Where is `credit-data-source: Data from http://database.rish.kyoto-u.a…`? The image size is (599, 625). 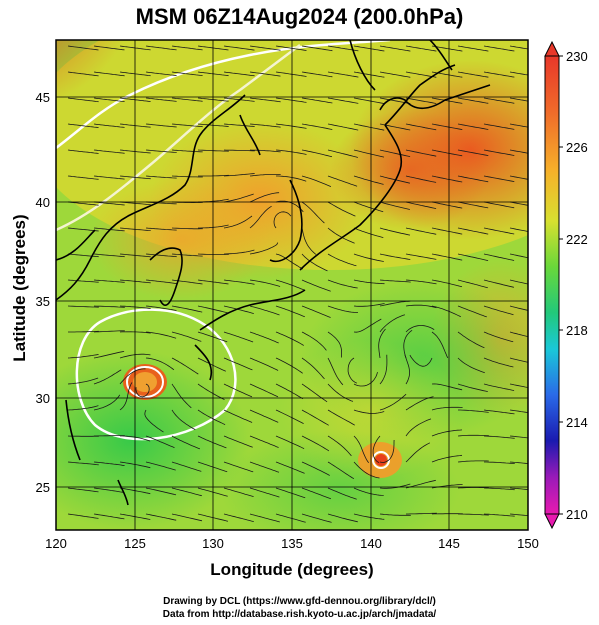
credit-data-source: Data from http://database.rish.kyoto-u.a… is located at coordinates (299, 614).